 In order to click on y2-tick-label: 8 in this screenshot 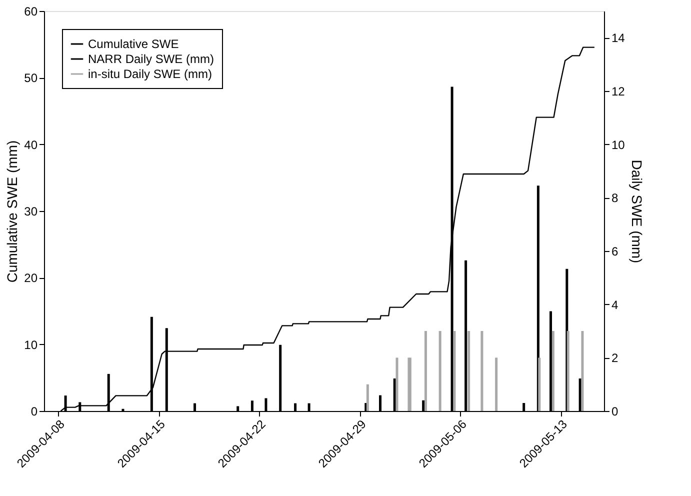, I will do `click(615, 198)`.